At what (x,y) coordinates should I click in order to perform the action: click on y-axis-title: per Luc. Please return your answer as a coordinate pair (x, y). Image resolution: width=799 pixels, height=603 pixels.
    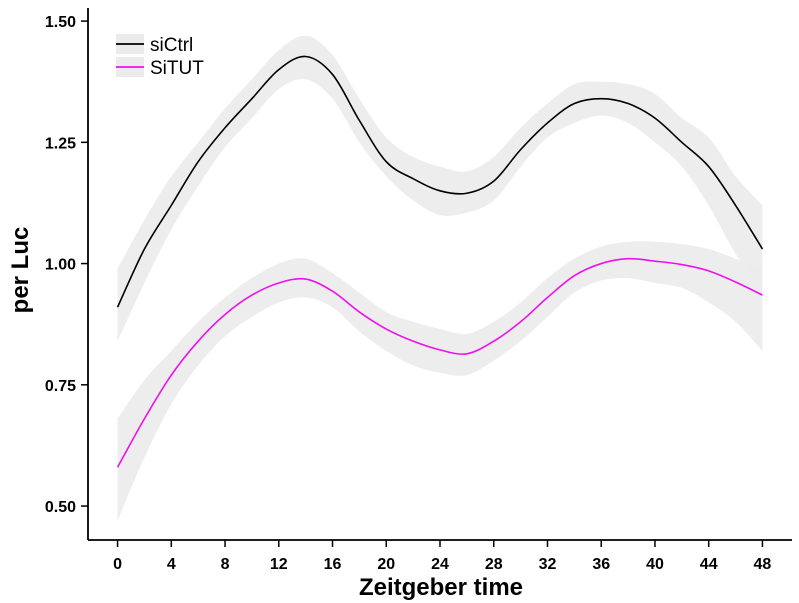
    Looking at the image, I should click on (20, 270).